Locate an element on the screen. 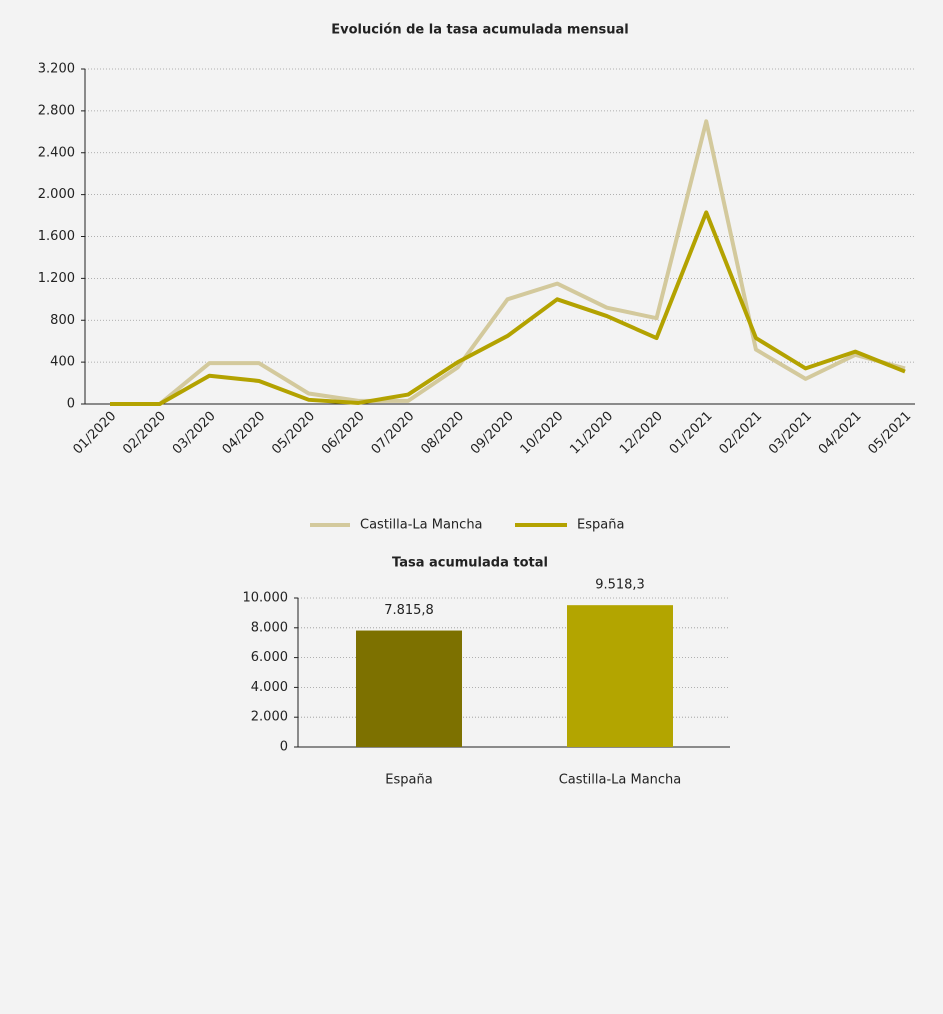  legend-label: España is located at coordinates (600, 525).